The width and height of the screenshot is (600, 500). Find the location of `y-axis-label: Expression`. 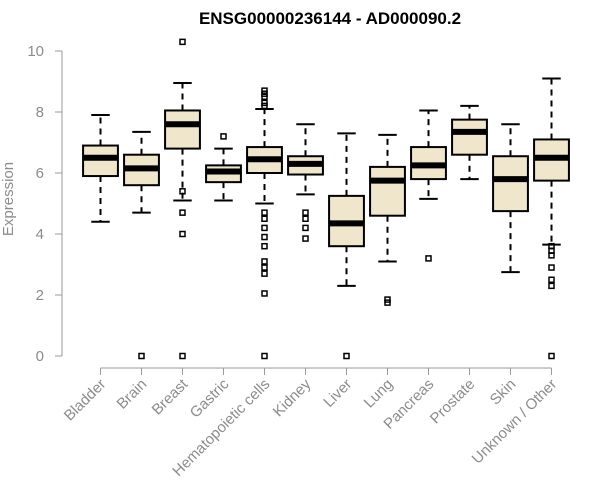

y-axis-label: Expression is located at coordinates (8, 199).